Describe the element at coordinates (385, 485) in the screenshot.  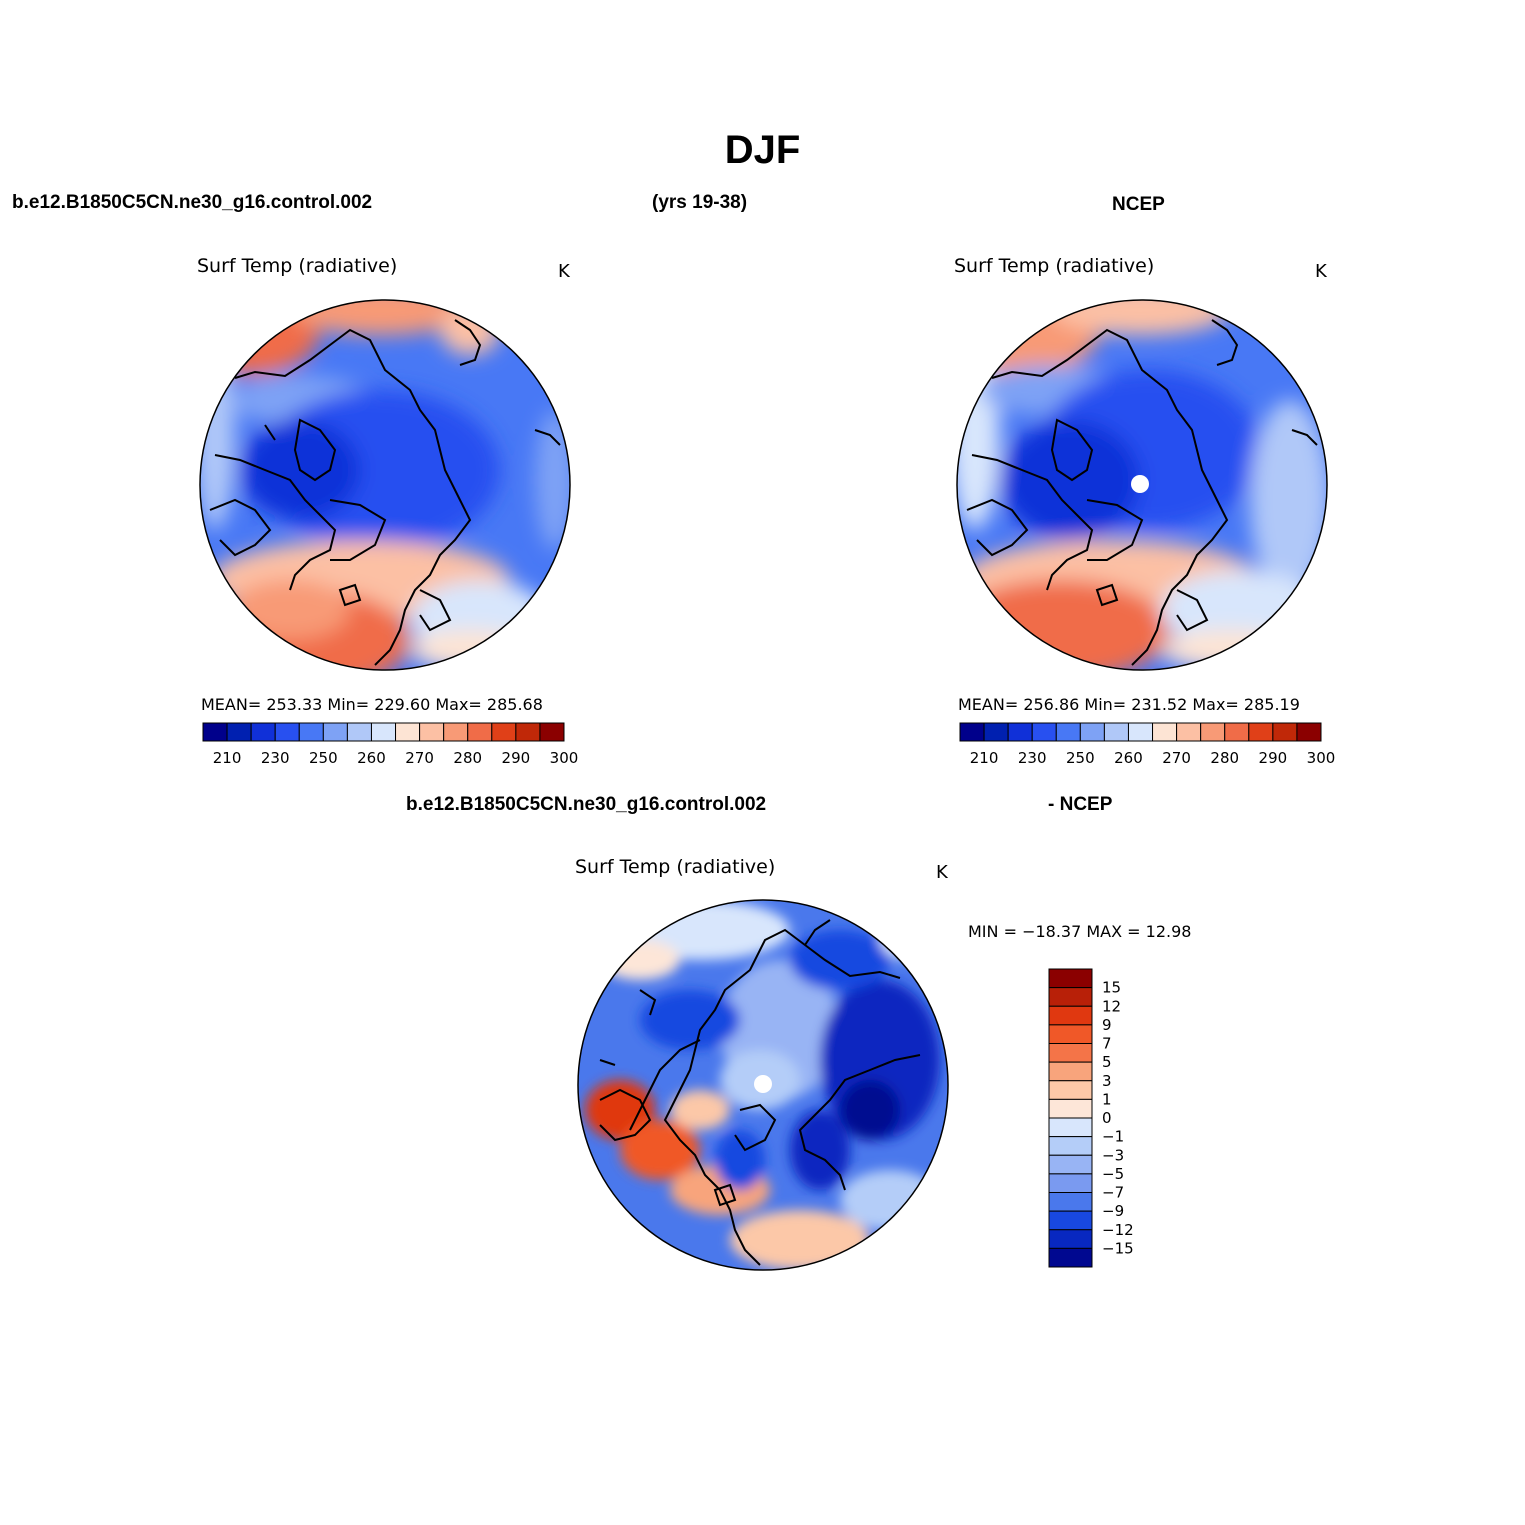
I see `model-polar-map` at that location.